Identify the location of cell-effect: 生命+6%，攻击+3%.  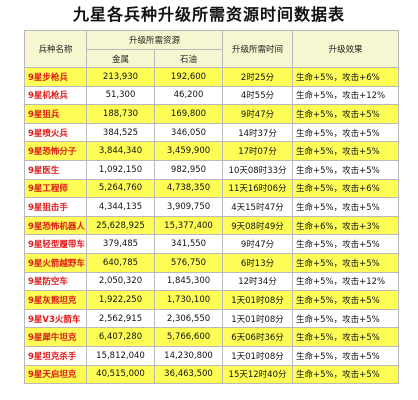
(346, 225).